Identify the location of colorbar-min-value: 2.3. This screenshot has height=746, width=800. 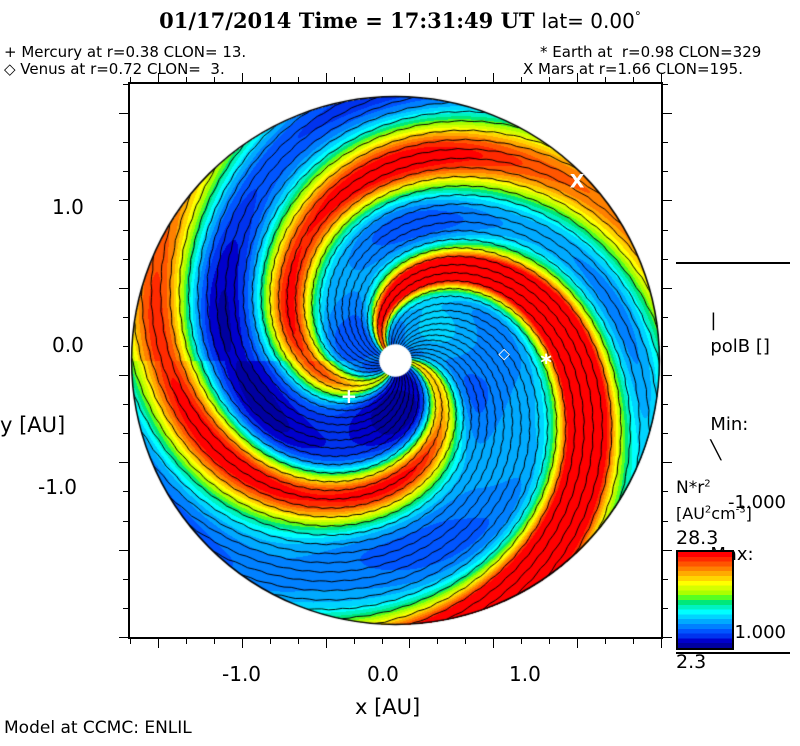
(691, 662).